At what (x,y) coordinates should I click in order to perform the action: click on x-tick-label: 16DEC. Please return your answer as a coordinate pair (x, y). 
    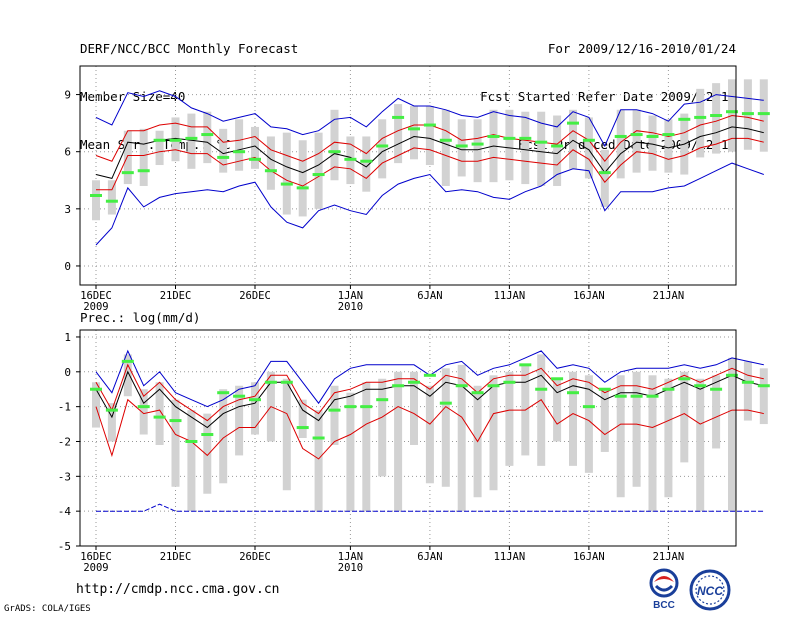
    Looking at the image, I should click on (96, 557).